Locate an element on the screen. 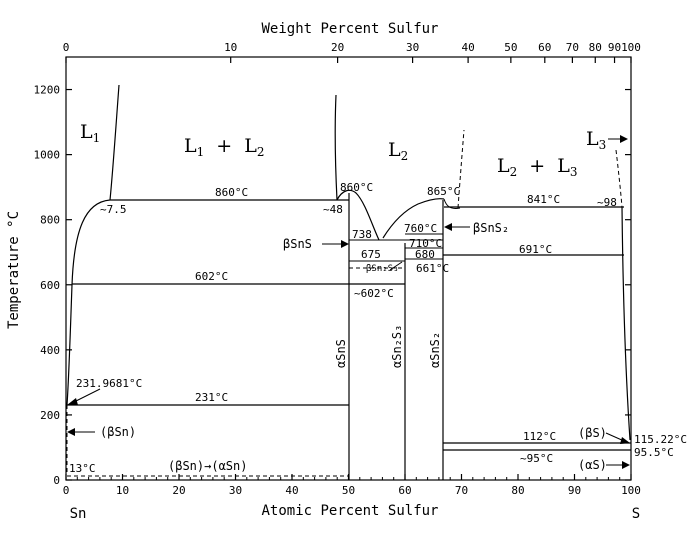 The image size is (700, 550). label-bsns2: βSnS₂ is located at coordinates (491, 228).